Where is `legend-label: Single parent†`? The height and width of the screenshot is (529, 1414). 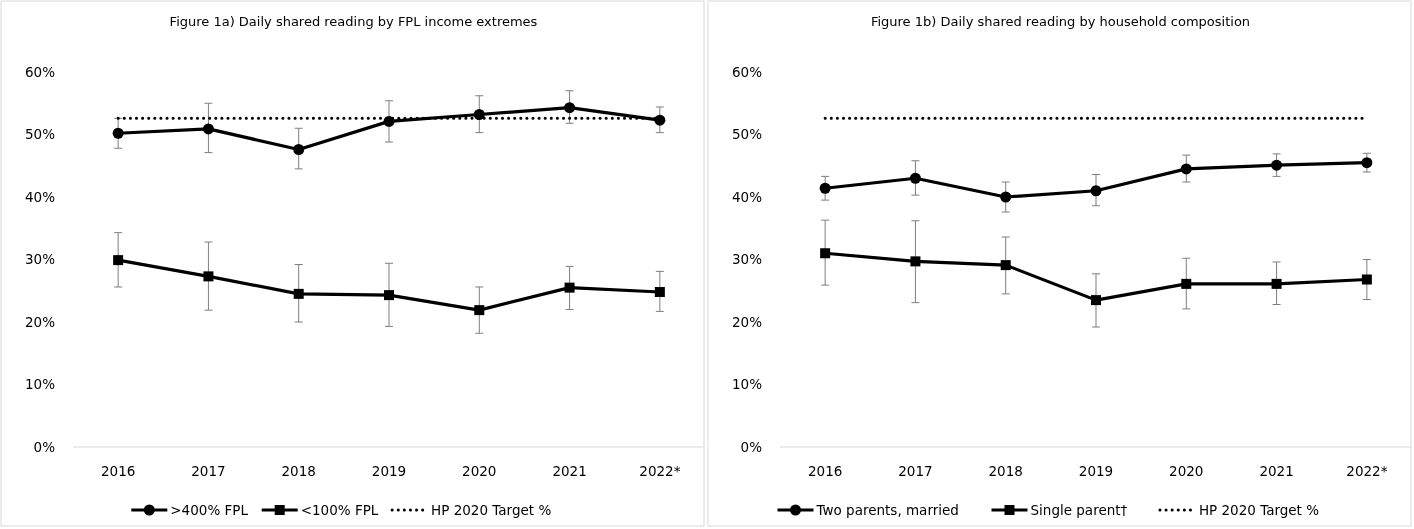 legend-label: Single parent† is located at coordinates (1079, 509).